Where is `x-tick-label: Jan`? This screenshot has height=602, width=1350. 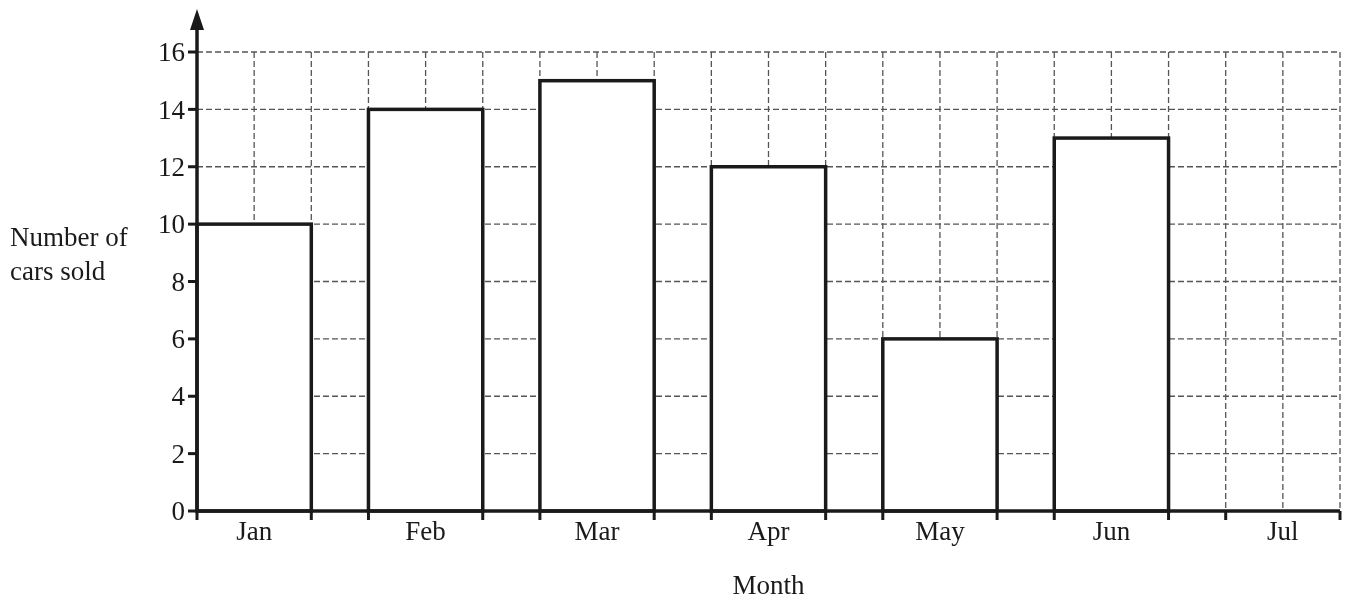 x-tick-label: Jan is located at coordinates (254, 531).